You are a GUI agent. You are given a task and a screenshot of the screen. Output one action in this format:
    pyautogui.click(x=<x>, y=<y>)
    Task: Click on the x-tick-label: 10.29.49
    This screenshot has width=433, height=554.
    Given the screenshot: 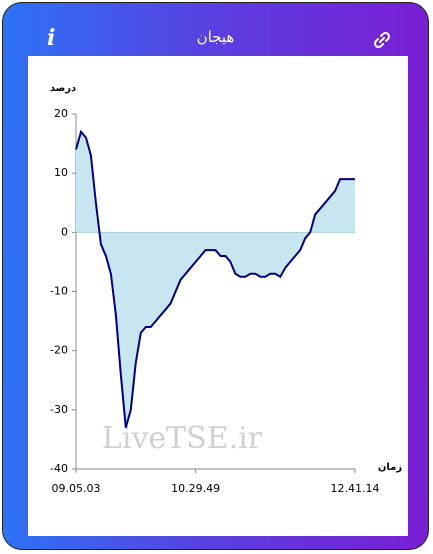 What is the action you would take?
    pyautogui.click(x=195, y=488)
    